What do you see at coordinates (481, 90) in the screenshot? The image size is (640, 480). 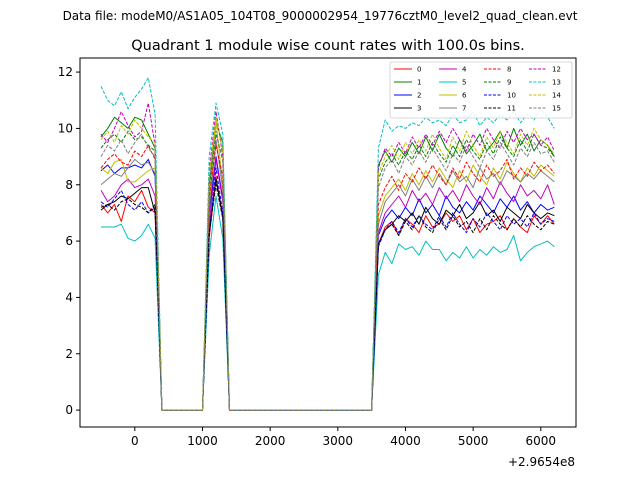 I see `legend-box` at bounding box center [481, 90].